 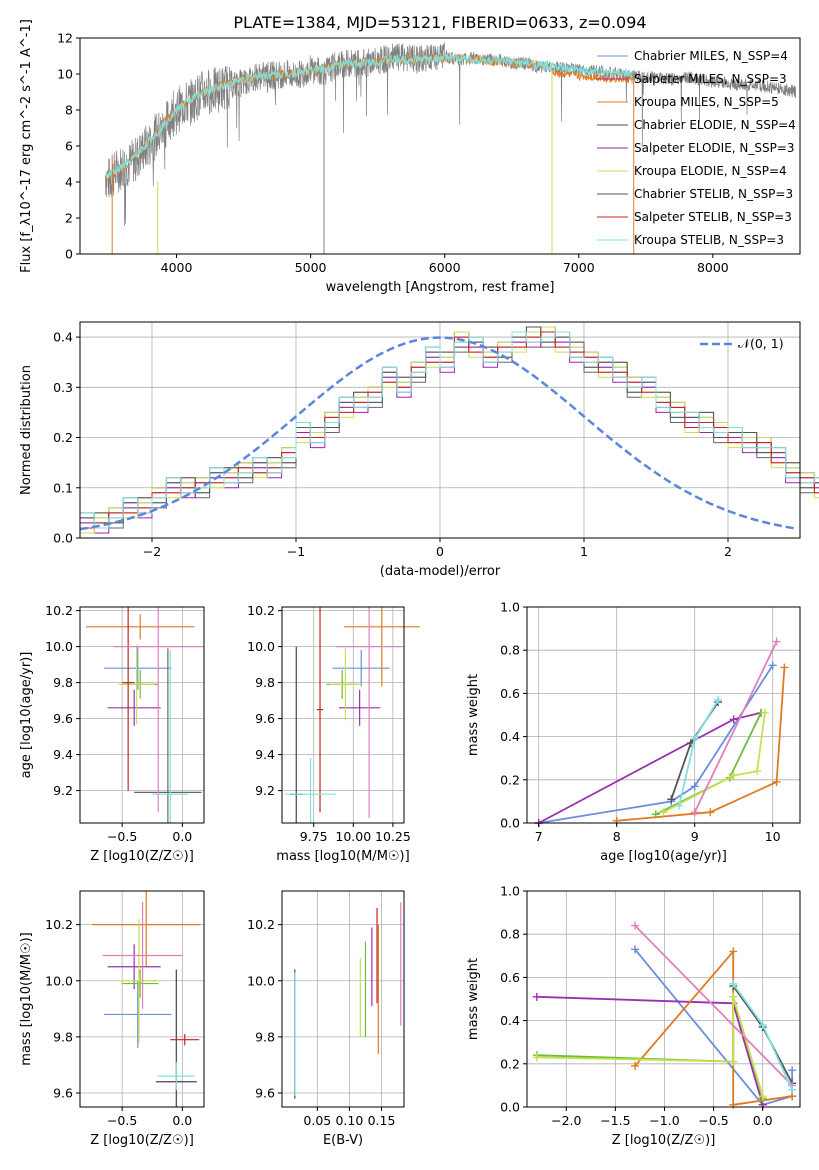 I want to click on y-tick-label: 0.2, so click(x=63, y=437).